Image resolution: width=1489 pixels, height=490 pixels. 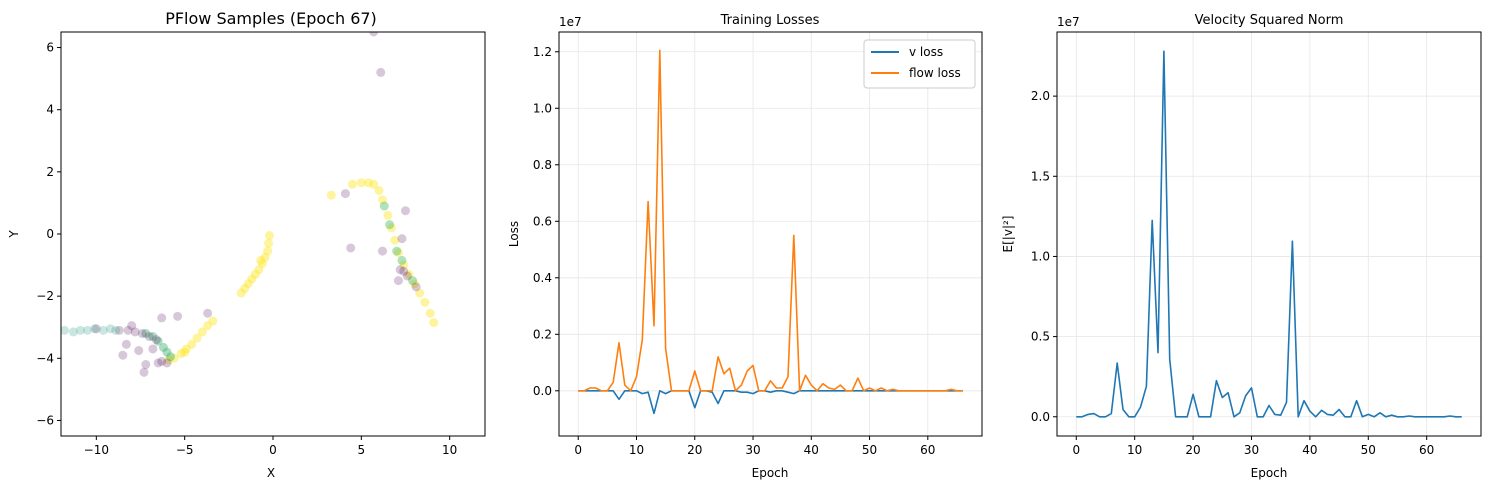 What do you see at coordinates (542, 165) in the screenshot?
I see `y-tick-label: 0.8` at bounding box center [542, 165].